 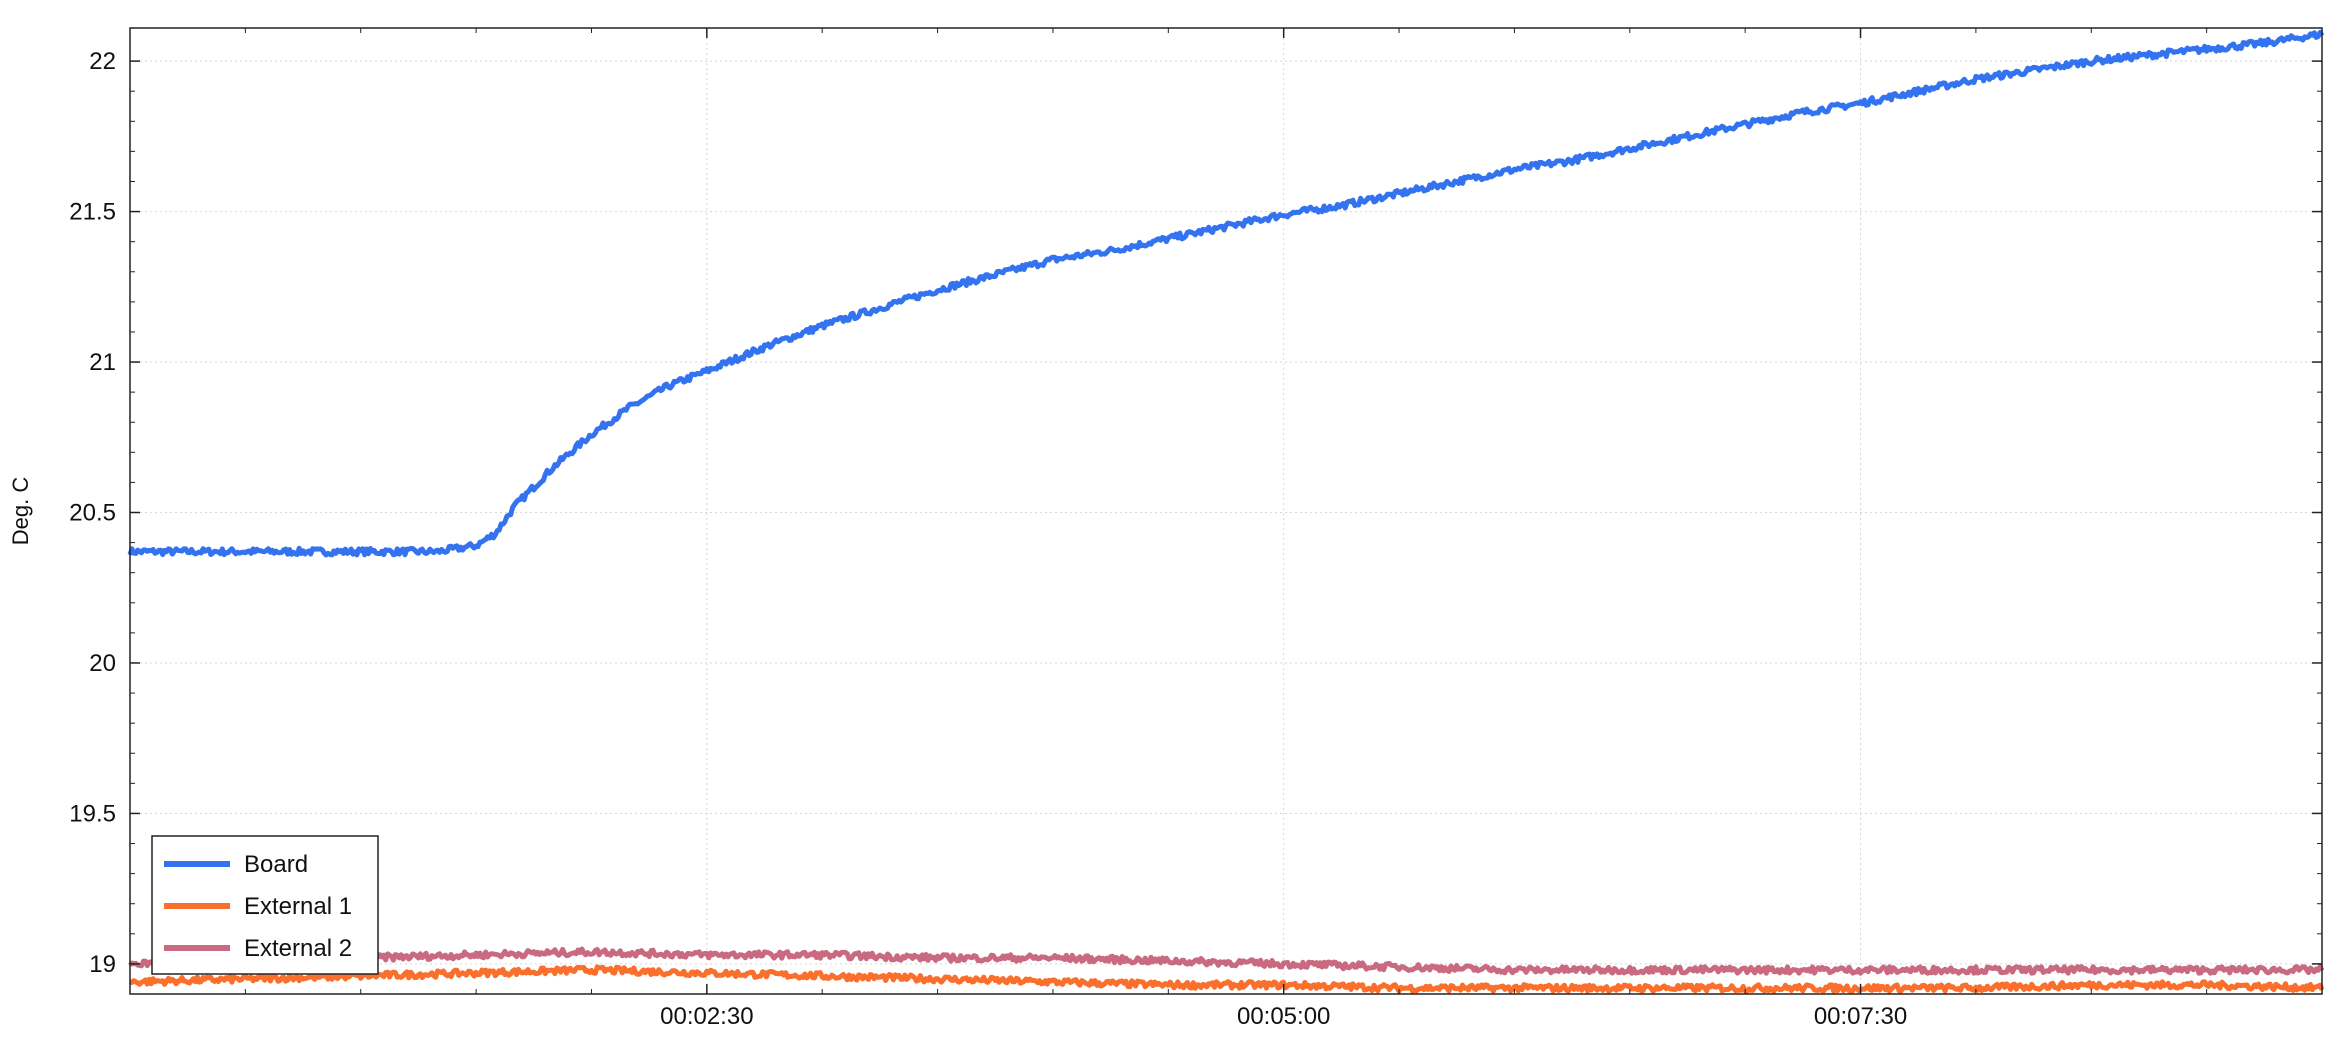 What do you see at coordinates (92, 813) in the screenshot?
I see `y-tick-label: 19.5` at bounding box center [92, 813].